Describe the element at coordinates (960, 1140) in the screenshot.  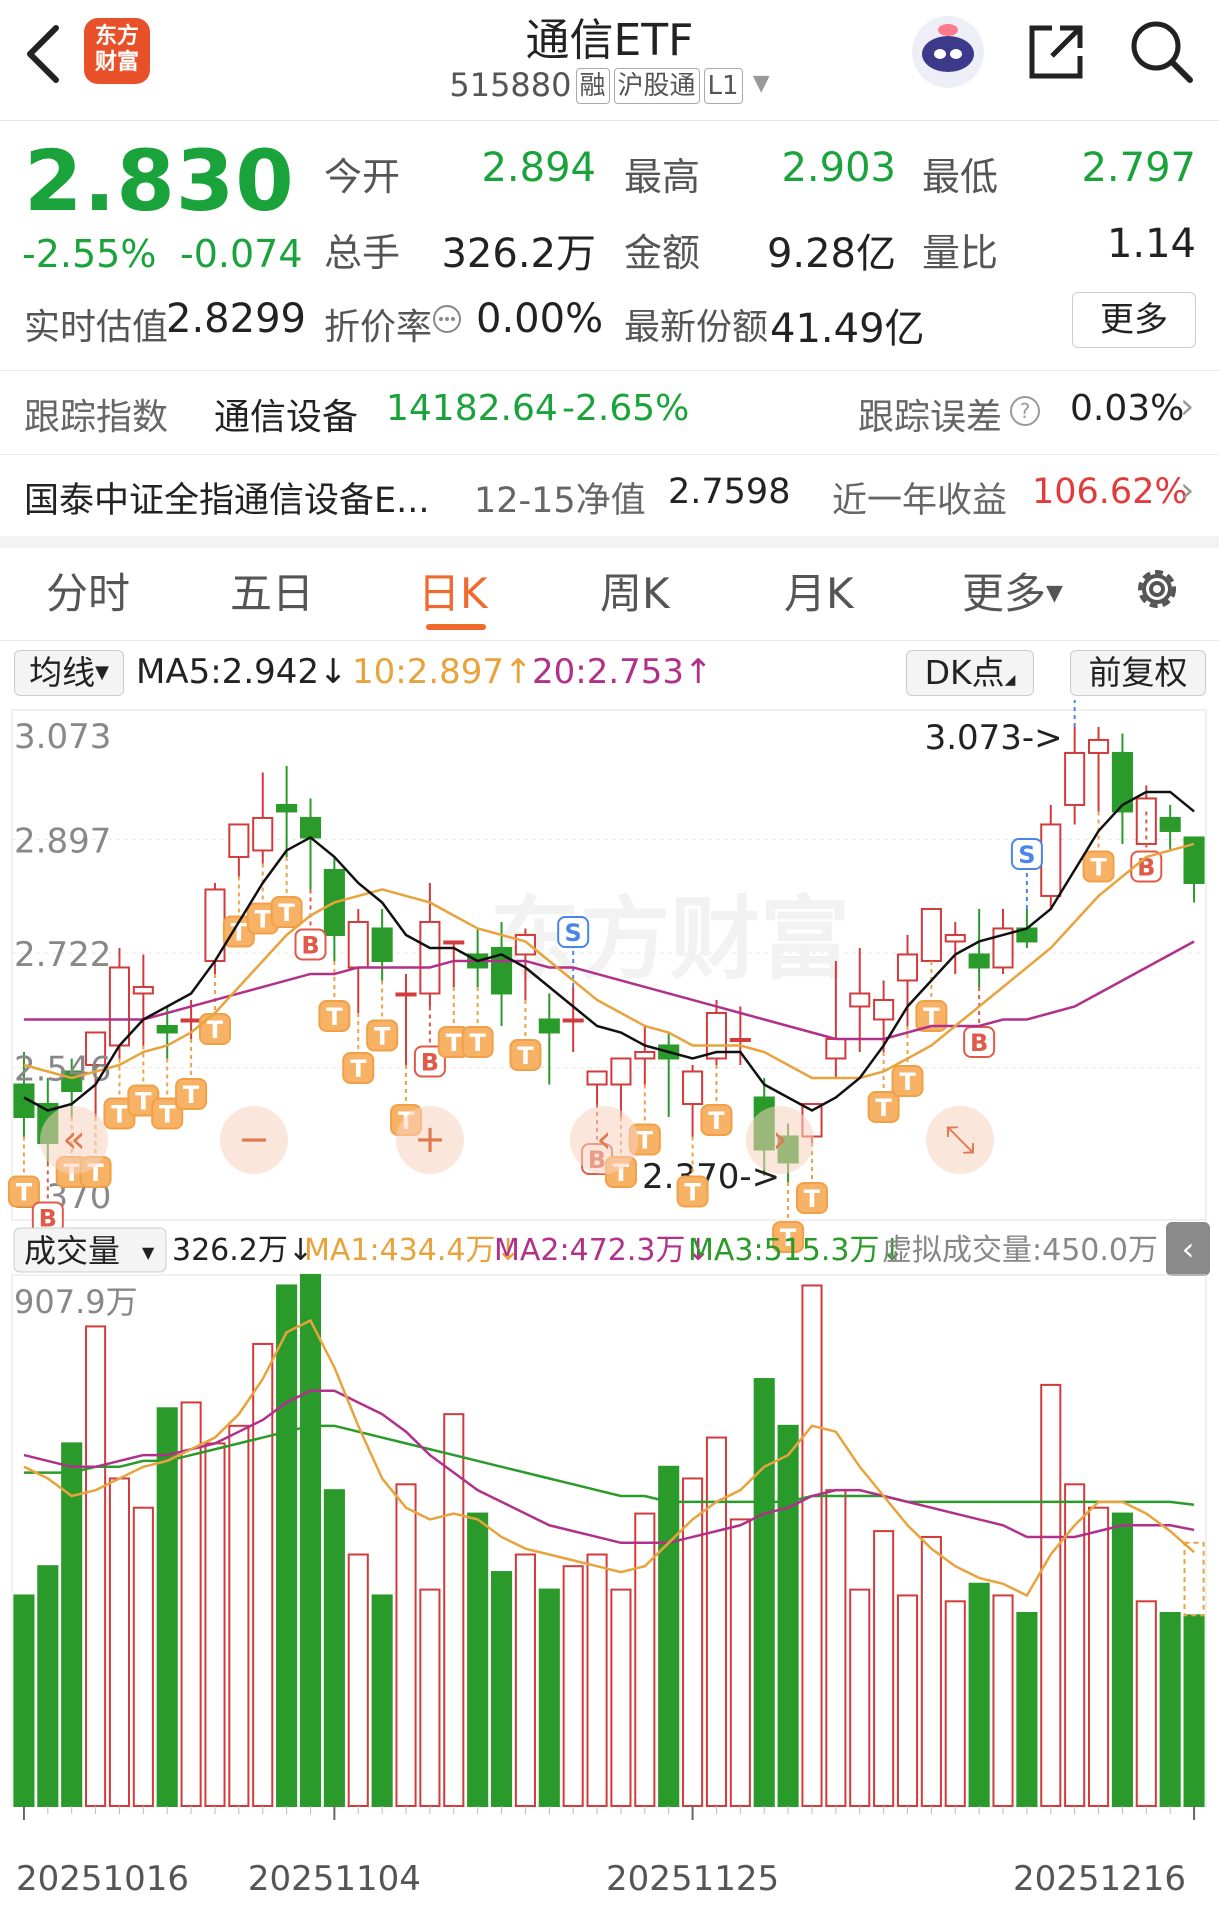
I see `fullscreen-icon` at that location.